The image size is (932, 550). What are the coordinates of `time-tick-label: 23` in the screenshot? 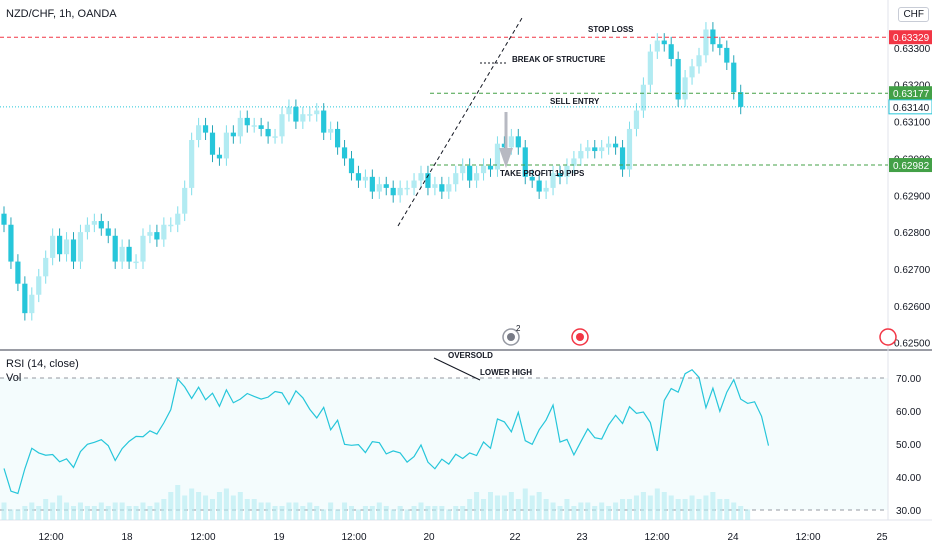 It's located at (582, 537).